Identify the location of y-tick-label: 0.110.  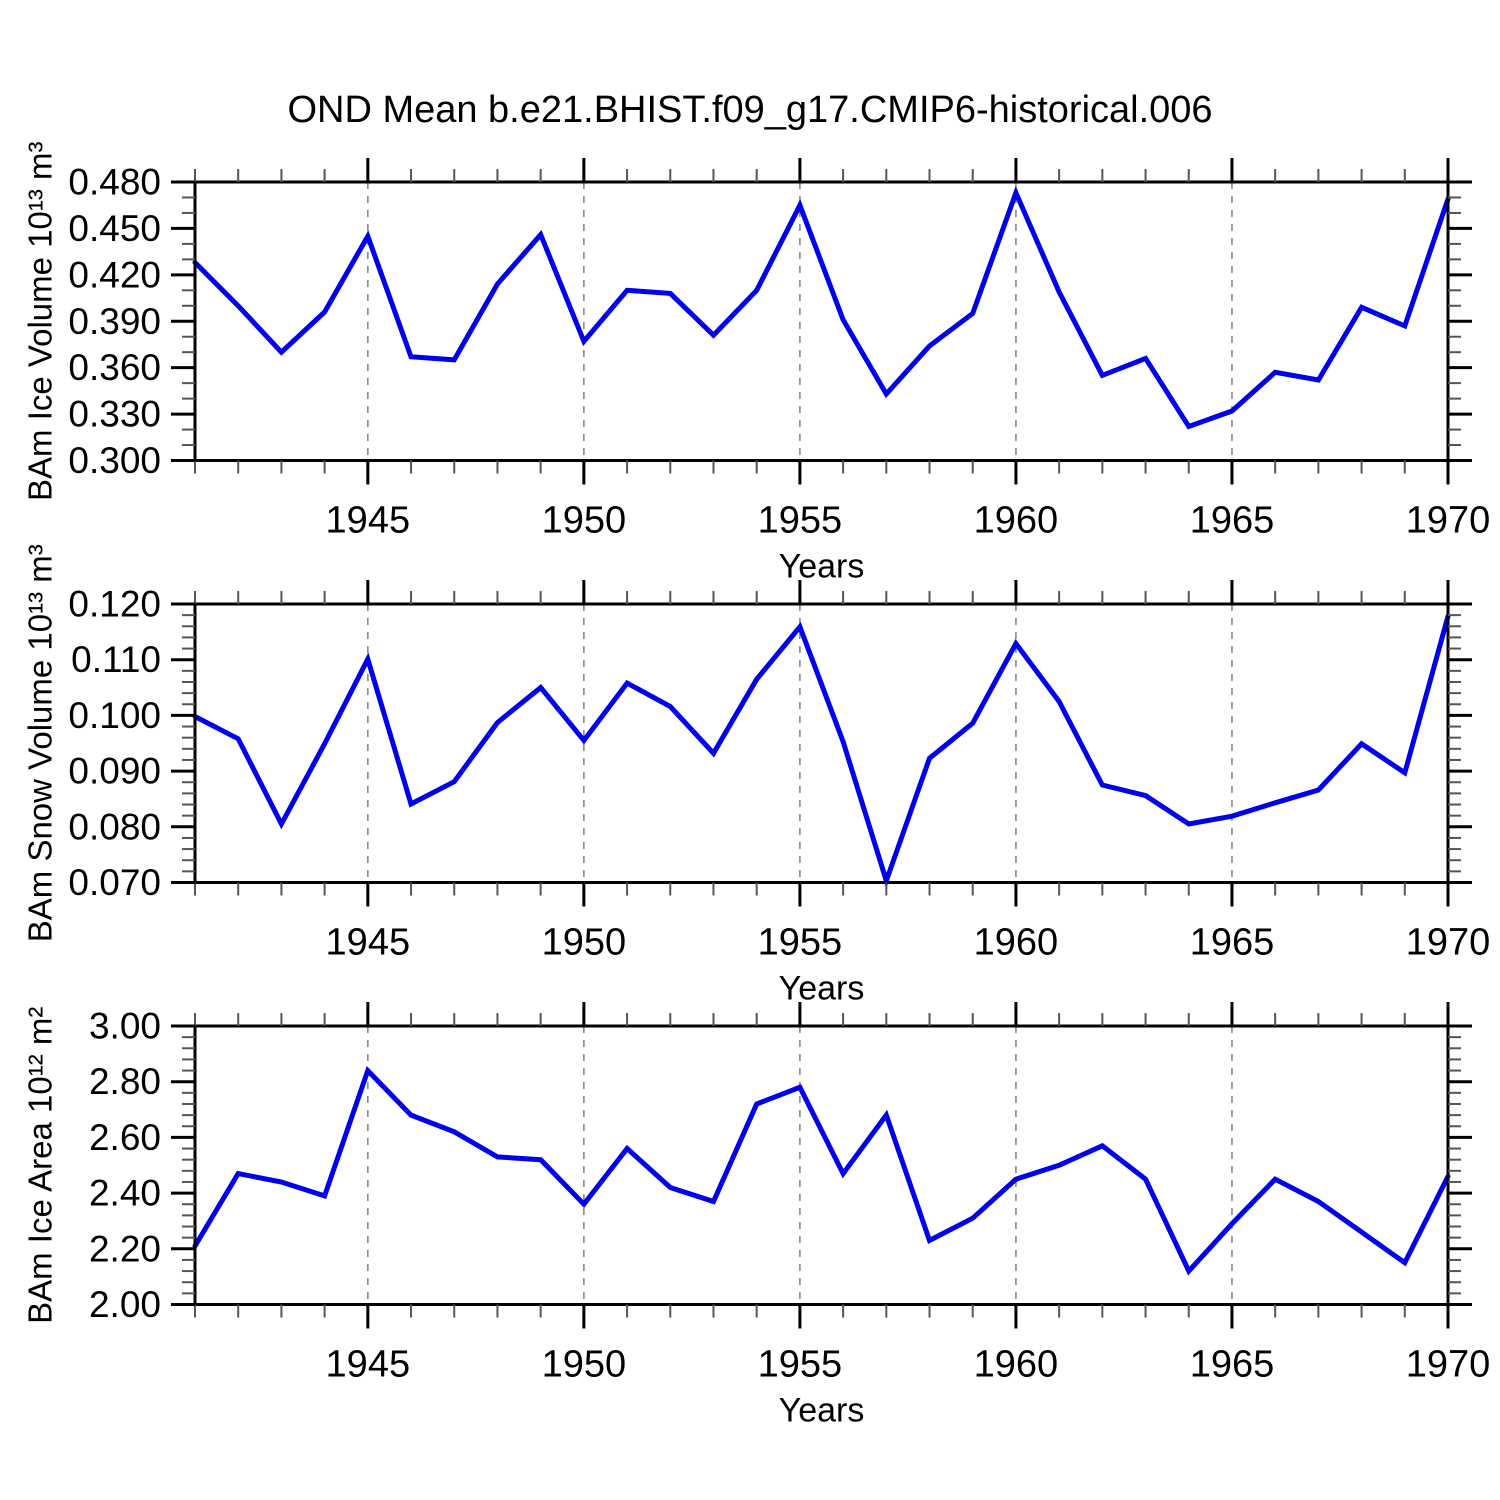
(116, 659).